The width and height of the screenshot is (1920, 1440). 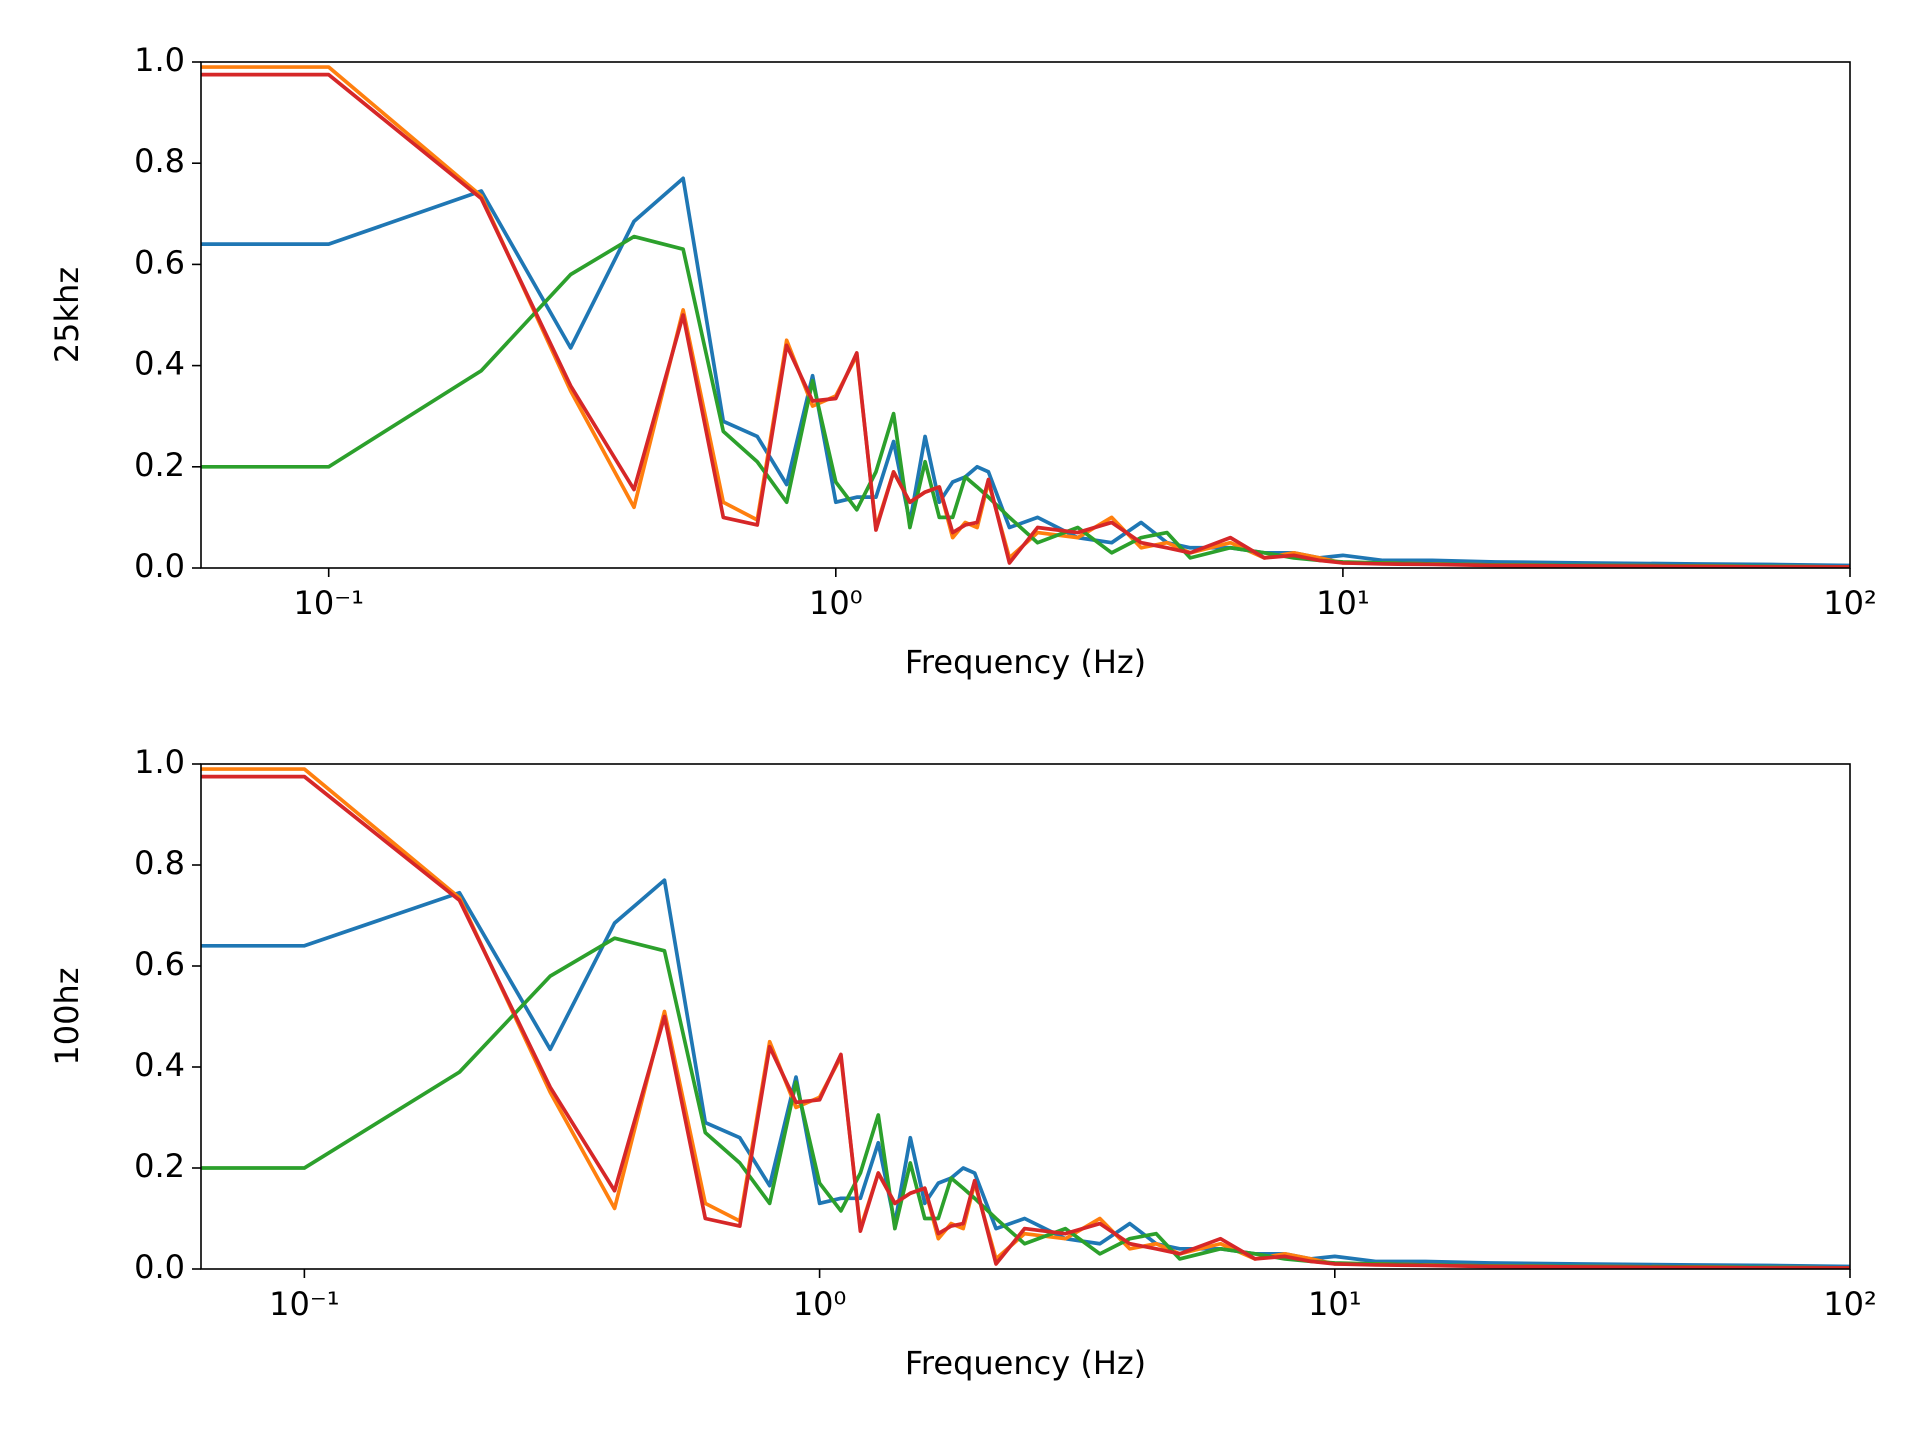 I want to click on y-axis-label: 25khz, so click(x=67, y=315).